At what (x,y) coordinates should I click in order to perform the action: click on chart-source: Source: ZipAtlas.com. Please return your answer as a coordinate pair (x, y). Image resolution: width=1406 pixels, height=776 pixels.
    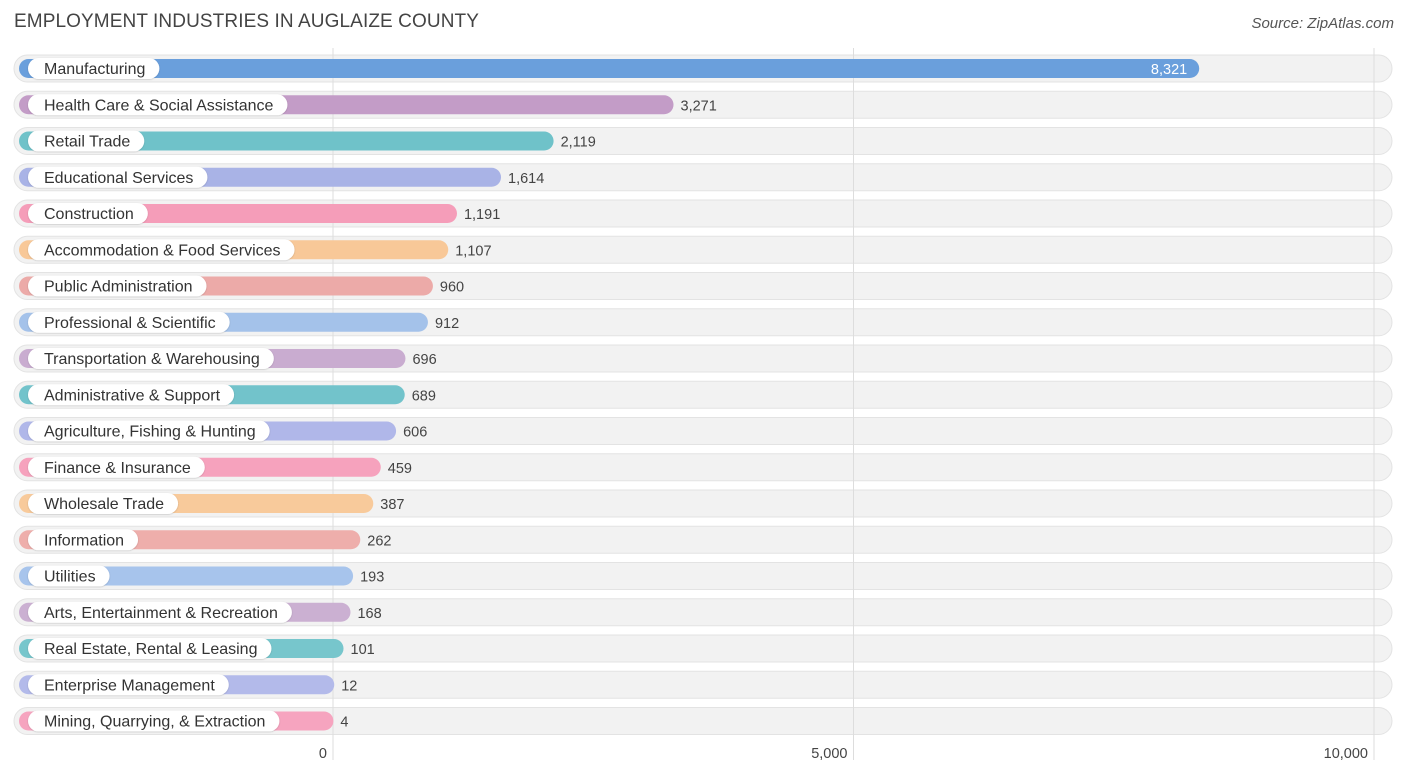
    Looking at the image, I should click on (1322, 23).